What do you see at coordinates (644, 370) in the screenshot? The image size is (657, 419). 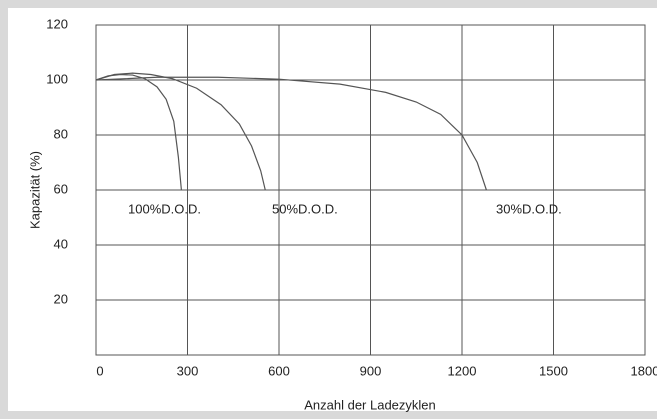 I see `x-tick-label: 1800` at bounding box center [644, 370].